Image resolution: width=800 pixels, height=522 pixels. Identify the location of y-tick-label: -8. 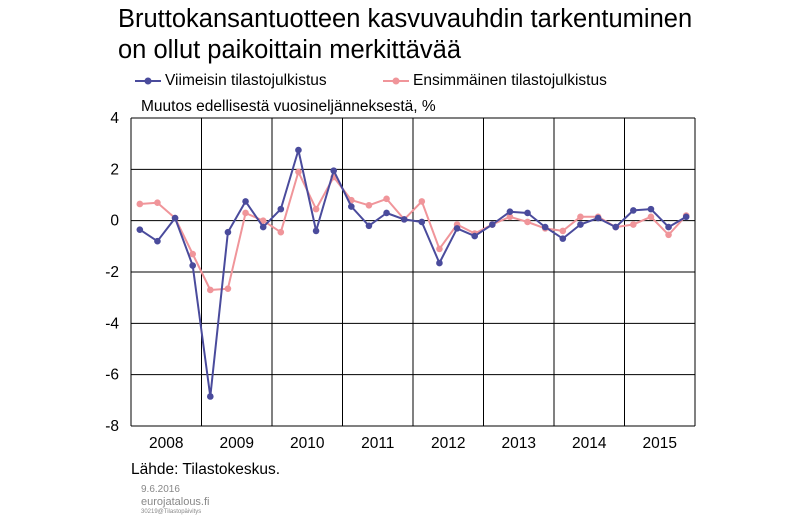
(112, 426).